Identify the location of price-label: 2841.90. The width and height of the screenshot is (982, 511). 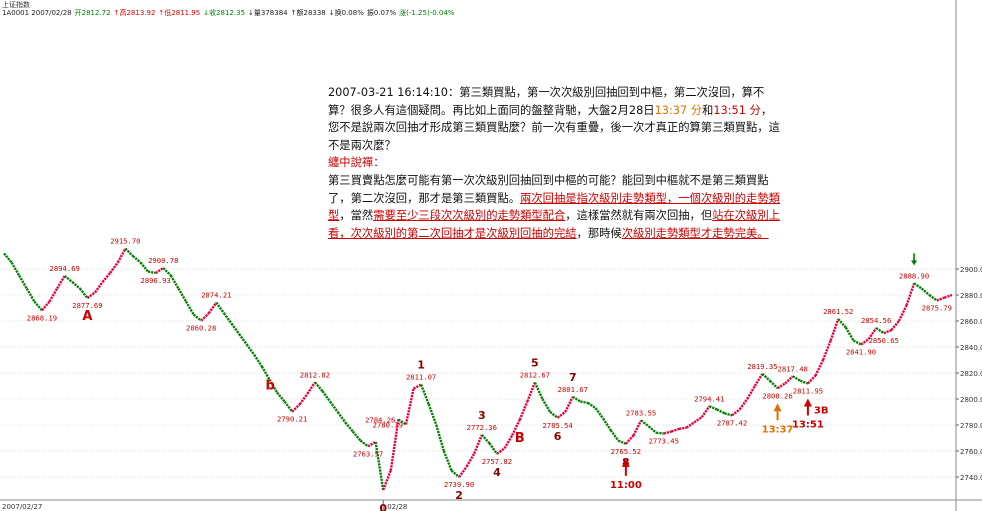
(861, 352).